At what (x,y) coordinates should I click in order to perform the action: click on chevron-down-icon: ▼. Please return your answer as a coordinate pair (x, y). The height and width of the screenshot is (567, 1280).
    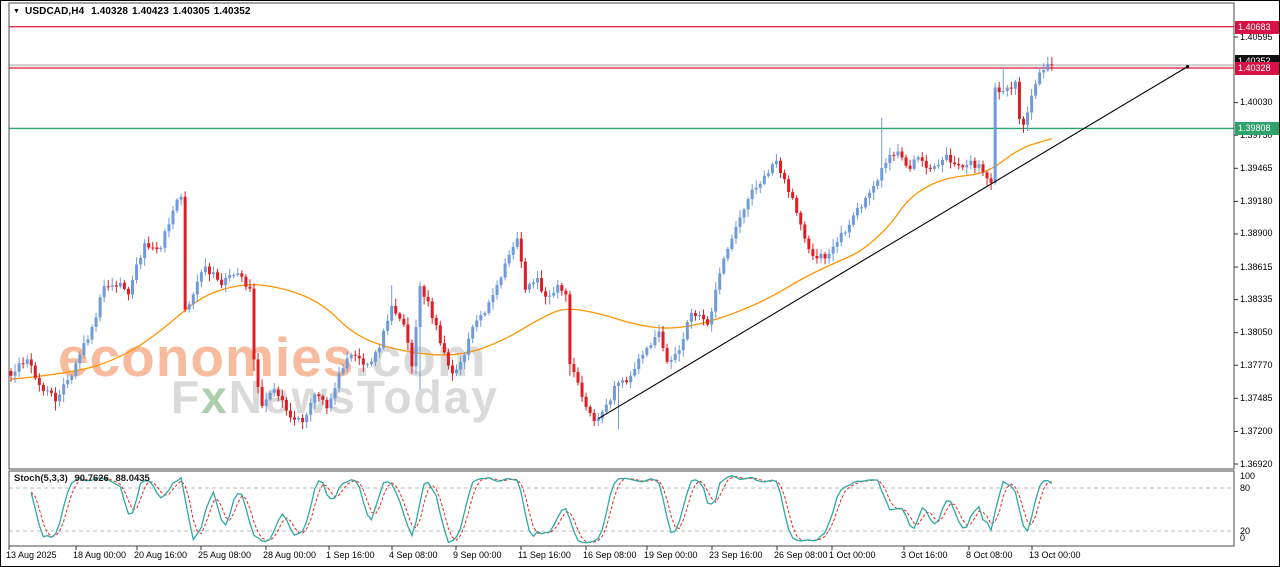
    Looking at the image, I should click on (17, 11).